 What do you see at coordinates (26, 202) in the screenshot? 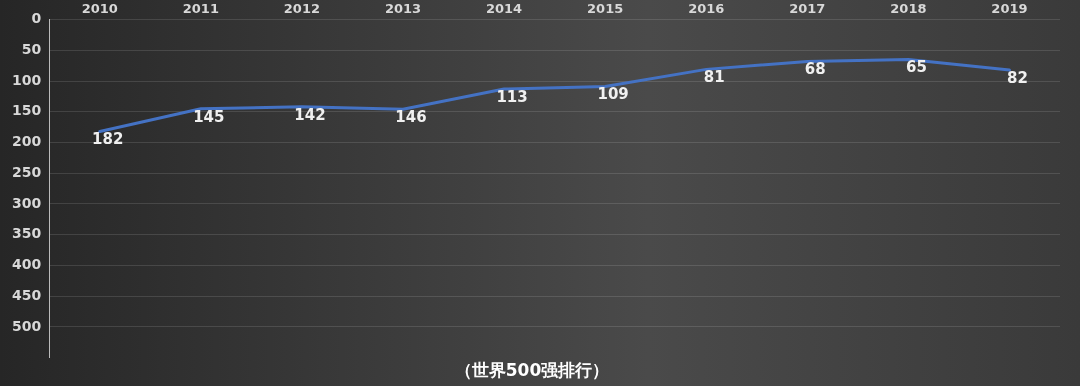
I see `y-tick-label: 300` at bounding box center [26, 202].